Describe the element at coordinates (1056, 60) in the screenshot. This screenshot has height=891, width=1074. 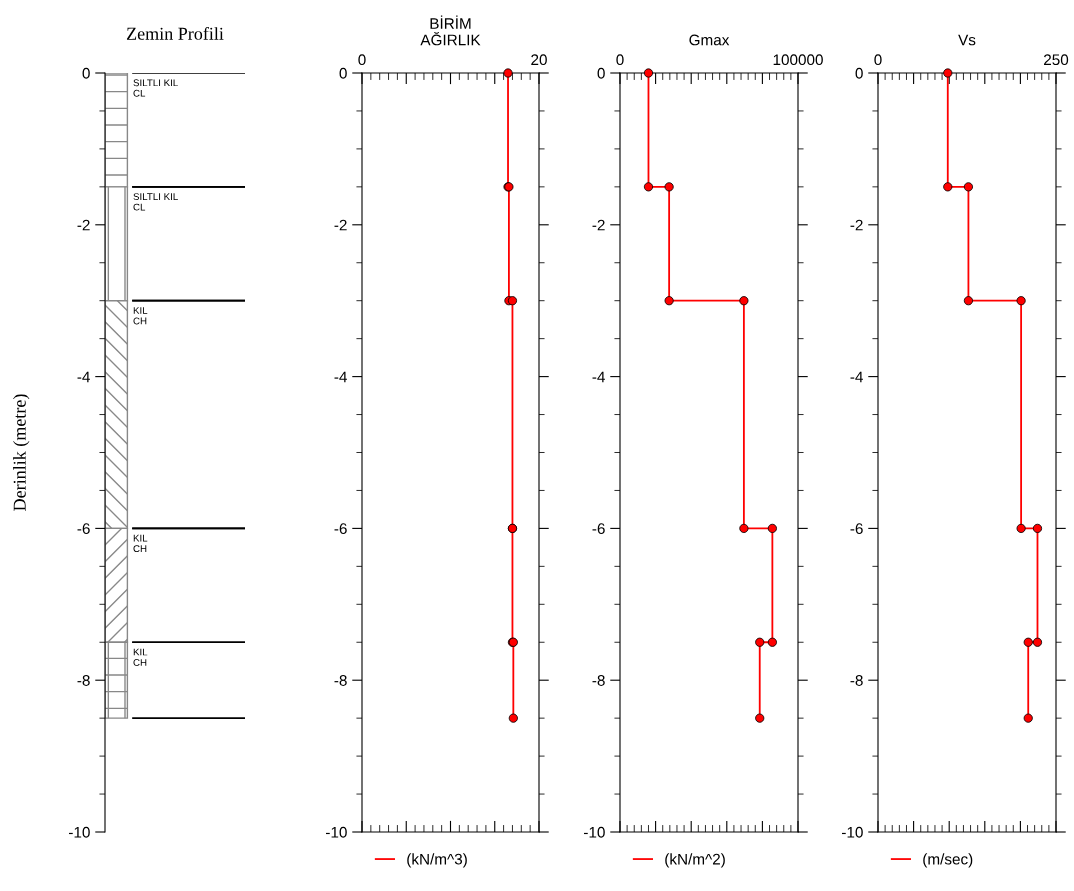
I see `x-tick-label: 250` at that location.